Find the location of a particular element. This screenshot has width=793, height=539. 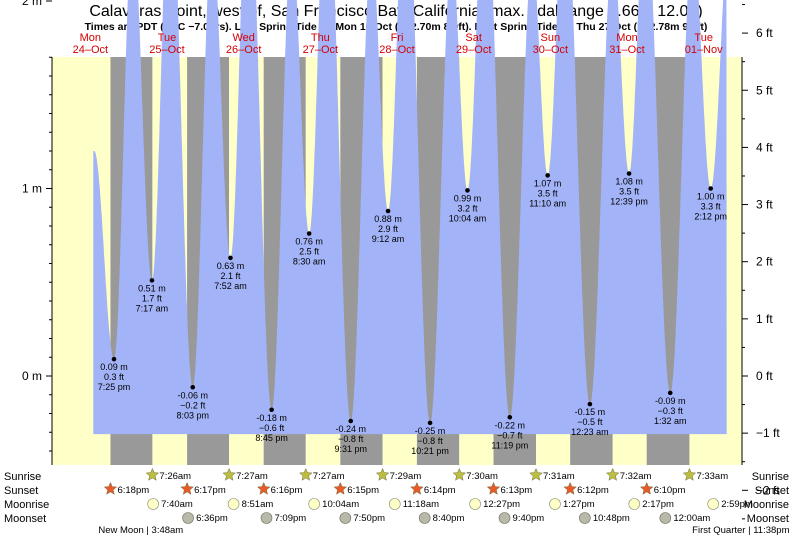

moonrise-row-label-left: Moonrise is located at coordinates (26, 505).